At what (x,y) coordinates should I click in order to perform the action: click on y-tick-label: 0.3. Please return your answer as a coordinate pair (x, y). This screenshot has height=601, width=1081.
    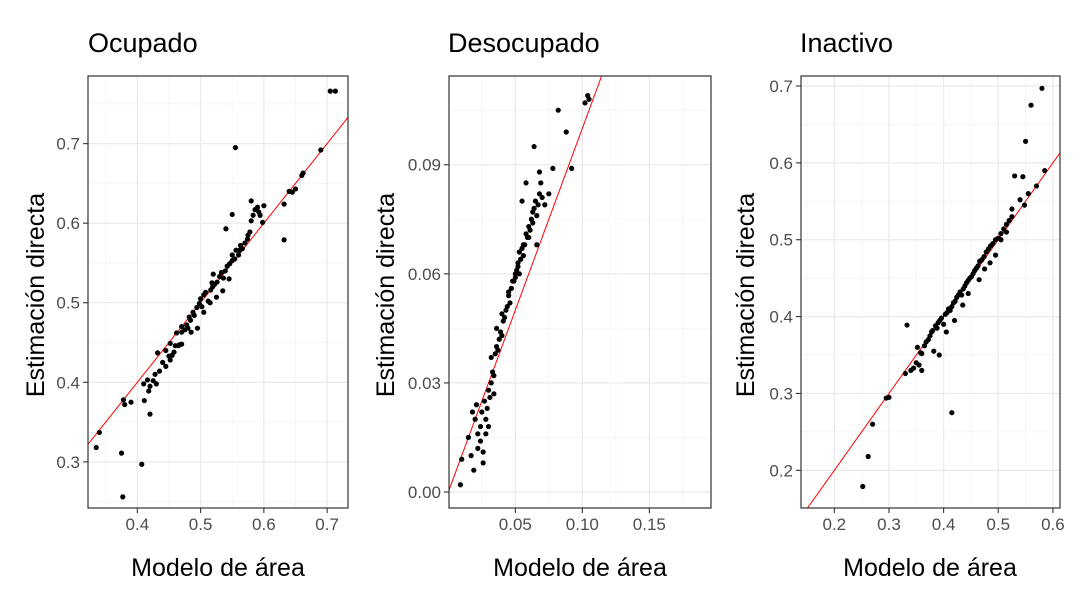
    Looking at the image, I should click on (781, 393).